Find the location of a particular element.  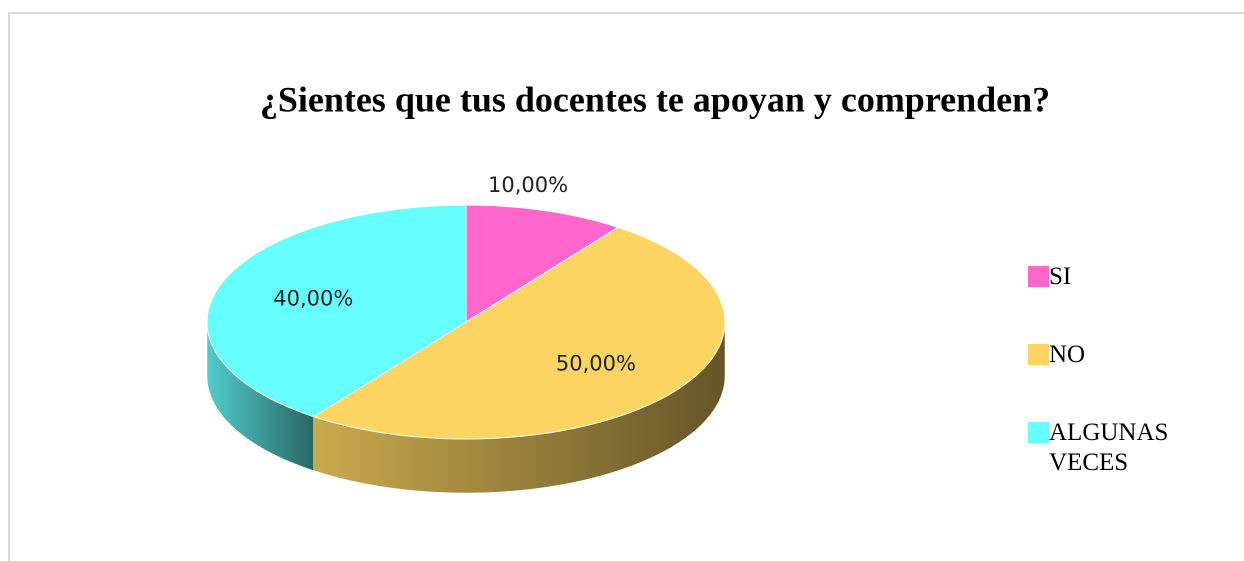

data-label: 50,00% is located at coordinates (596, 364).